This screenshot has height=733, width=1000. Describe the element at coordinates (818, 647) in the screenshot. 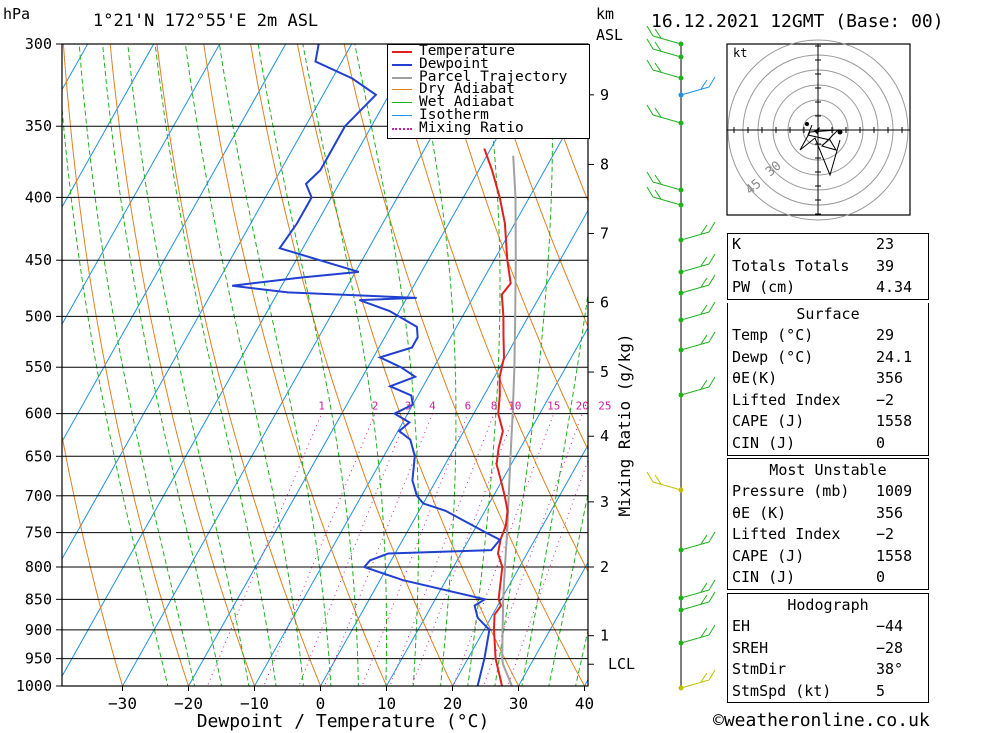

I see `table-row: SREH −28` at that location.